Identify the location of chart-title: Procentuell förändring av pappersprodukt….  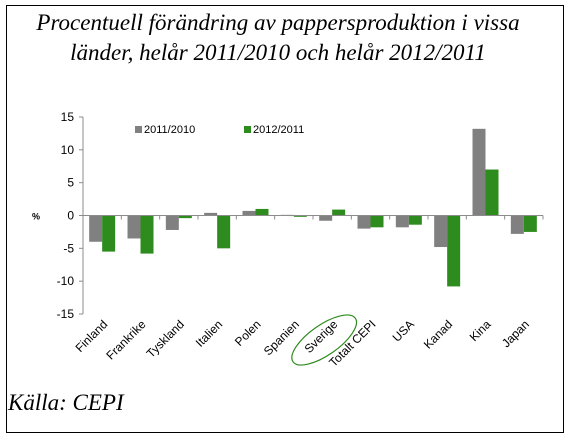
(278, 37).